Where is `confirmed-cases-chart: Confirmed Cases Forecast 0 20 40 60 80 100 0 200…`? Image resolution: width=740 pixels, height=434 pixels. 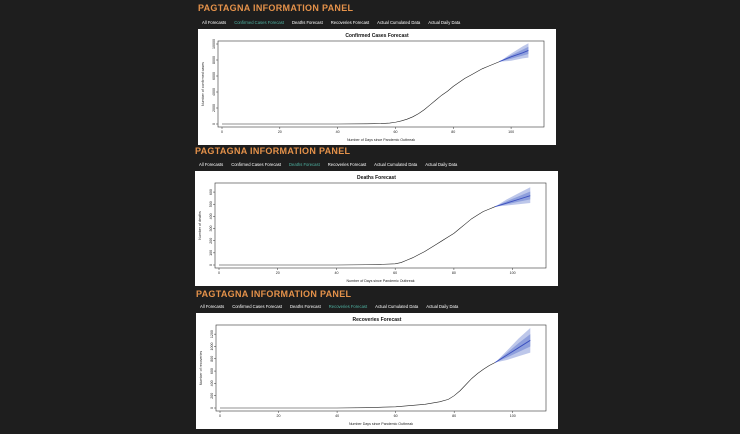 confirmed-cases-chart: Confirmed Cases Forecast 0 20 40 60 80 100 0 200… is located at coordinates (373, 87).